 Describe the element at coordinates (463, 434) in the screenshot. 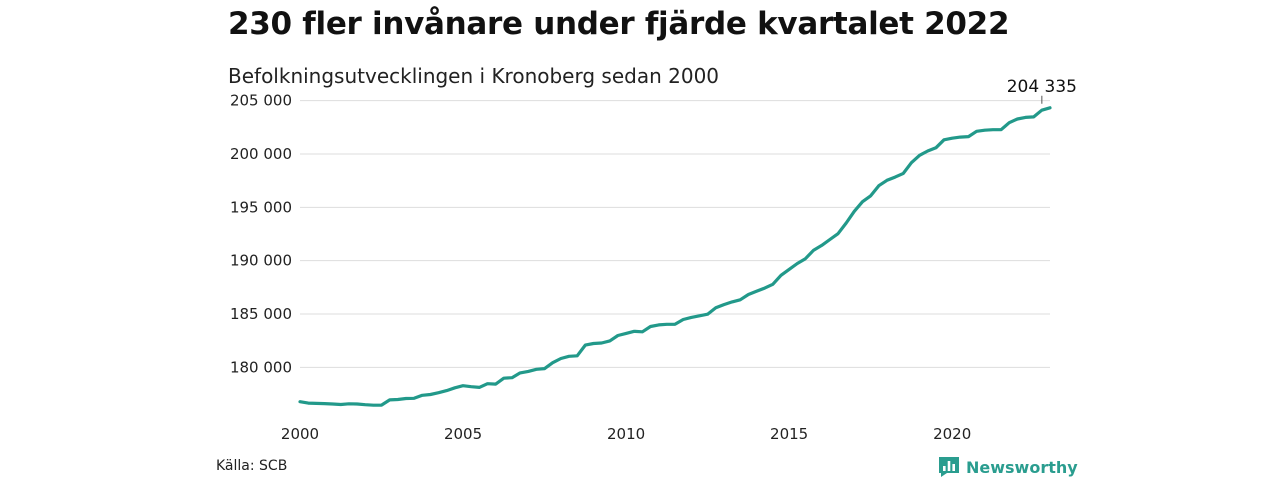

I see `x-tick-label: 2005` at that location.